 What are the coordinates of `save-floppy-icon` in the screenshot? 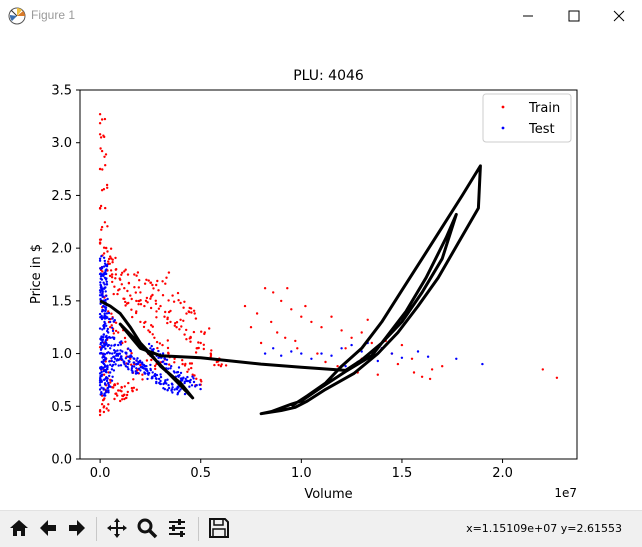 It's located at (219, 528).